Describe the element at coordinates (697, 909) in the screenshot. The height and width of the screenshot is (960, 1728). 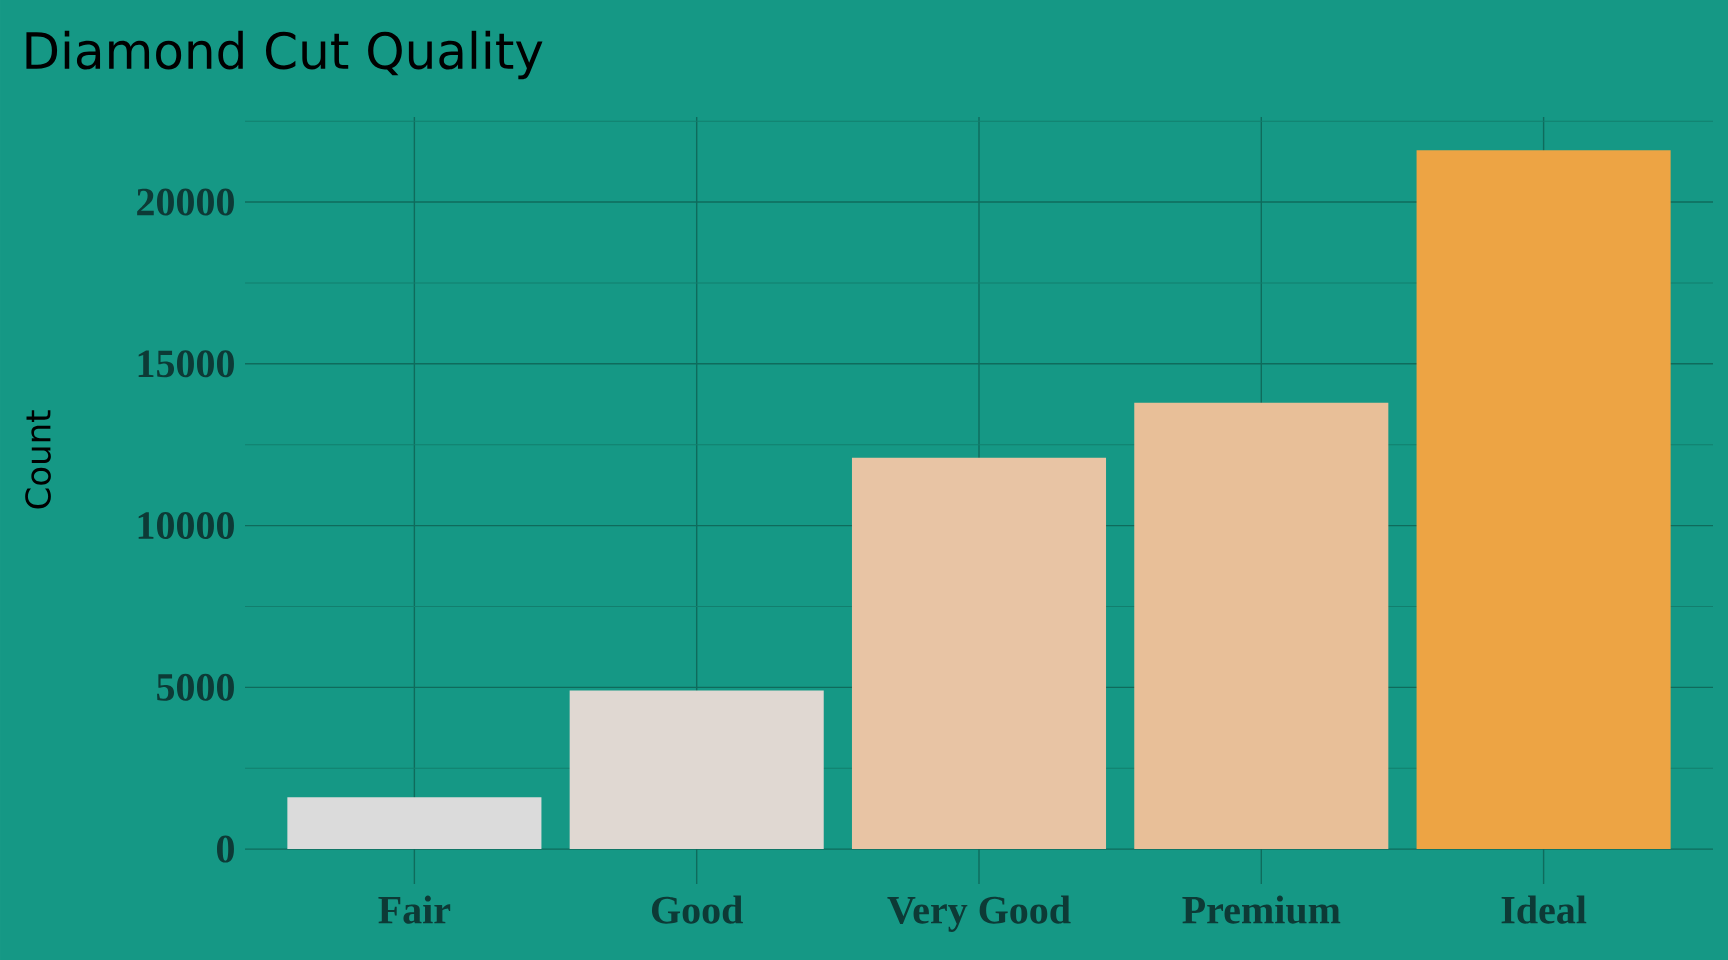
I see `x-tick-label: Good` at that location.